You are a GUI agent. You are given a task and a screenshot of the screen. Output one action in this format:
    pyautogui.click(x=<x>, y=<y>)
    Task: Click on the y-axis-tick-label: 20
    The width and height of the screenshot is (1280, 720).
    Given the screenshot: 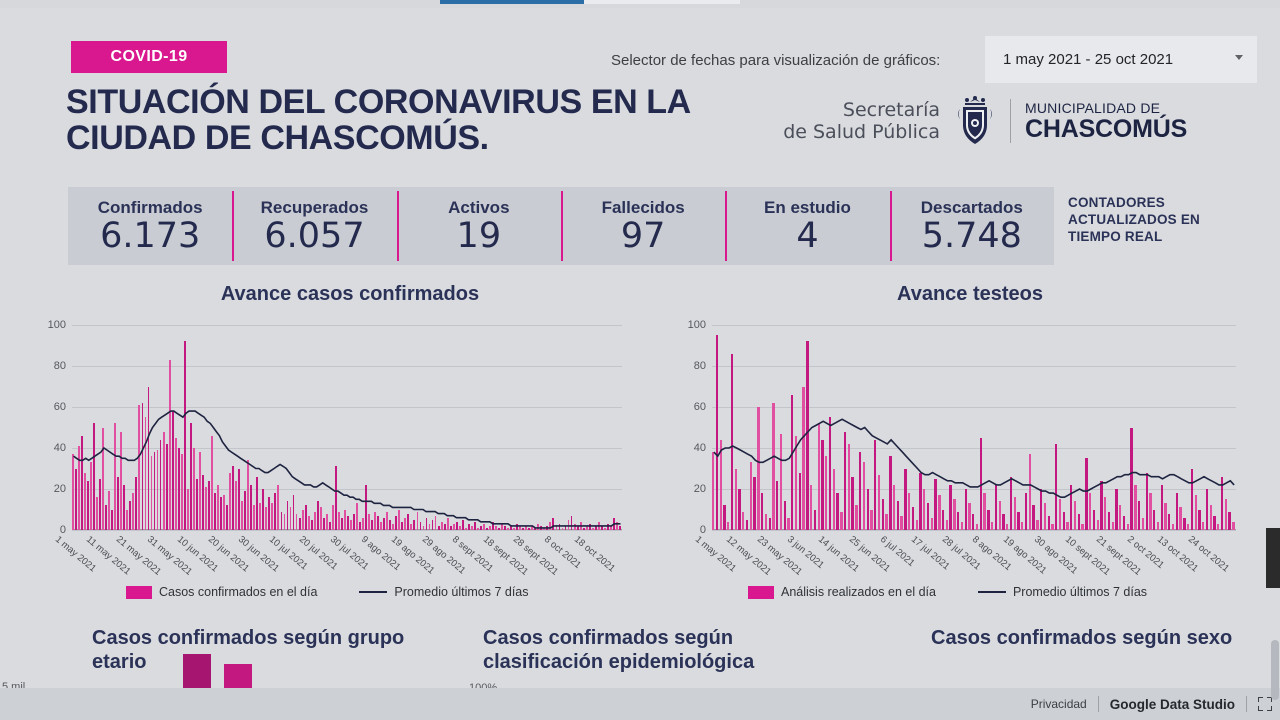 What is the action you would take?
    pyautogui.click(x=59, y=489)
    